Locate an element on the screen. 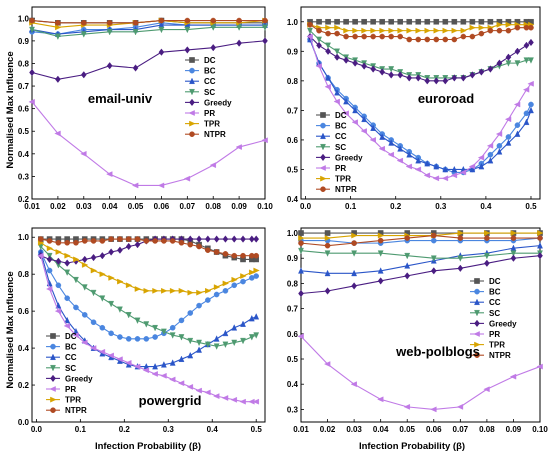  y-tick-label: 0.5 is located at coordinates (293, 169).